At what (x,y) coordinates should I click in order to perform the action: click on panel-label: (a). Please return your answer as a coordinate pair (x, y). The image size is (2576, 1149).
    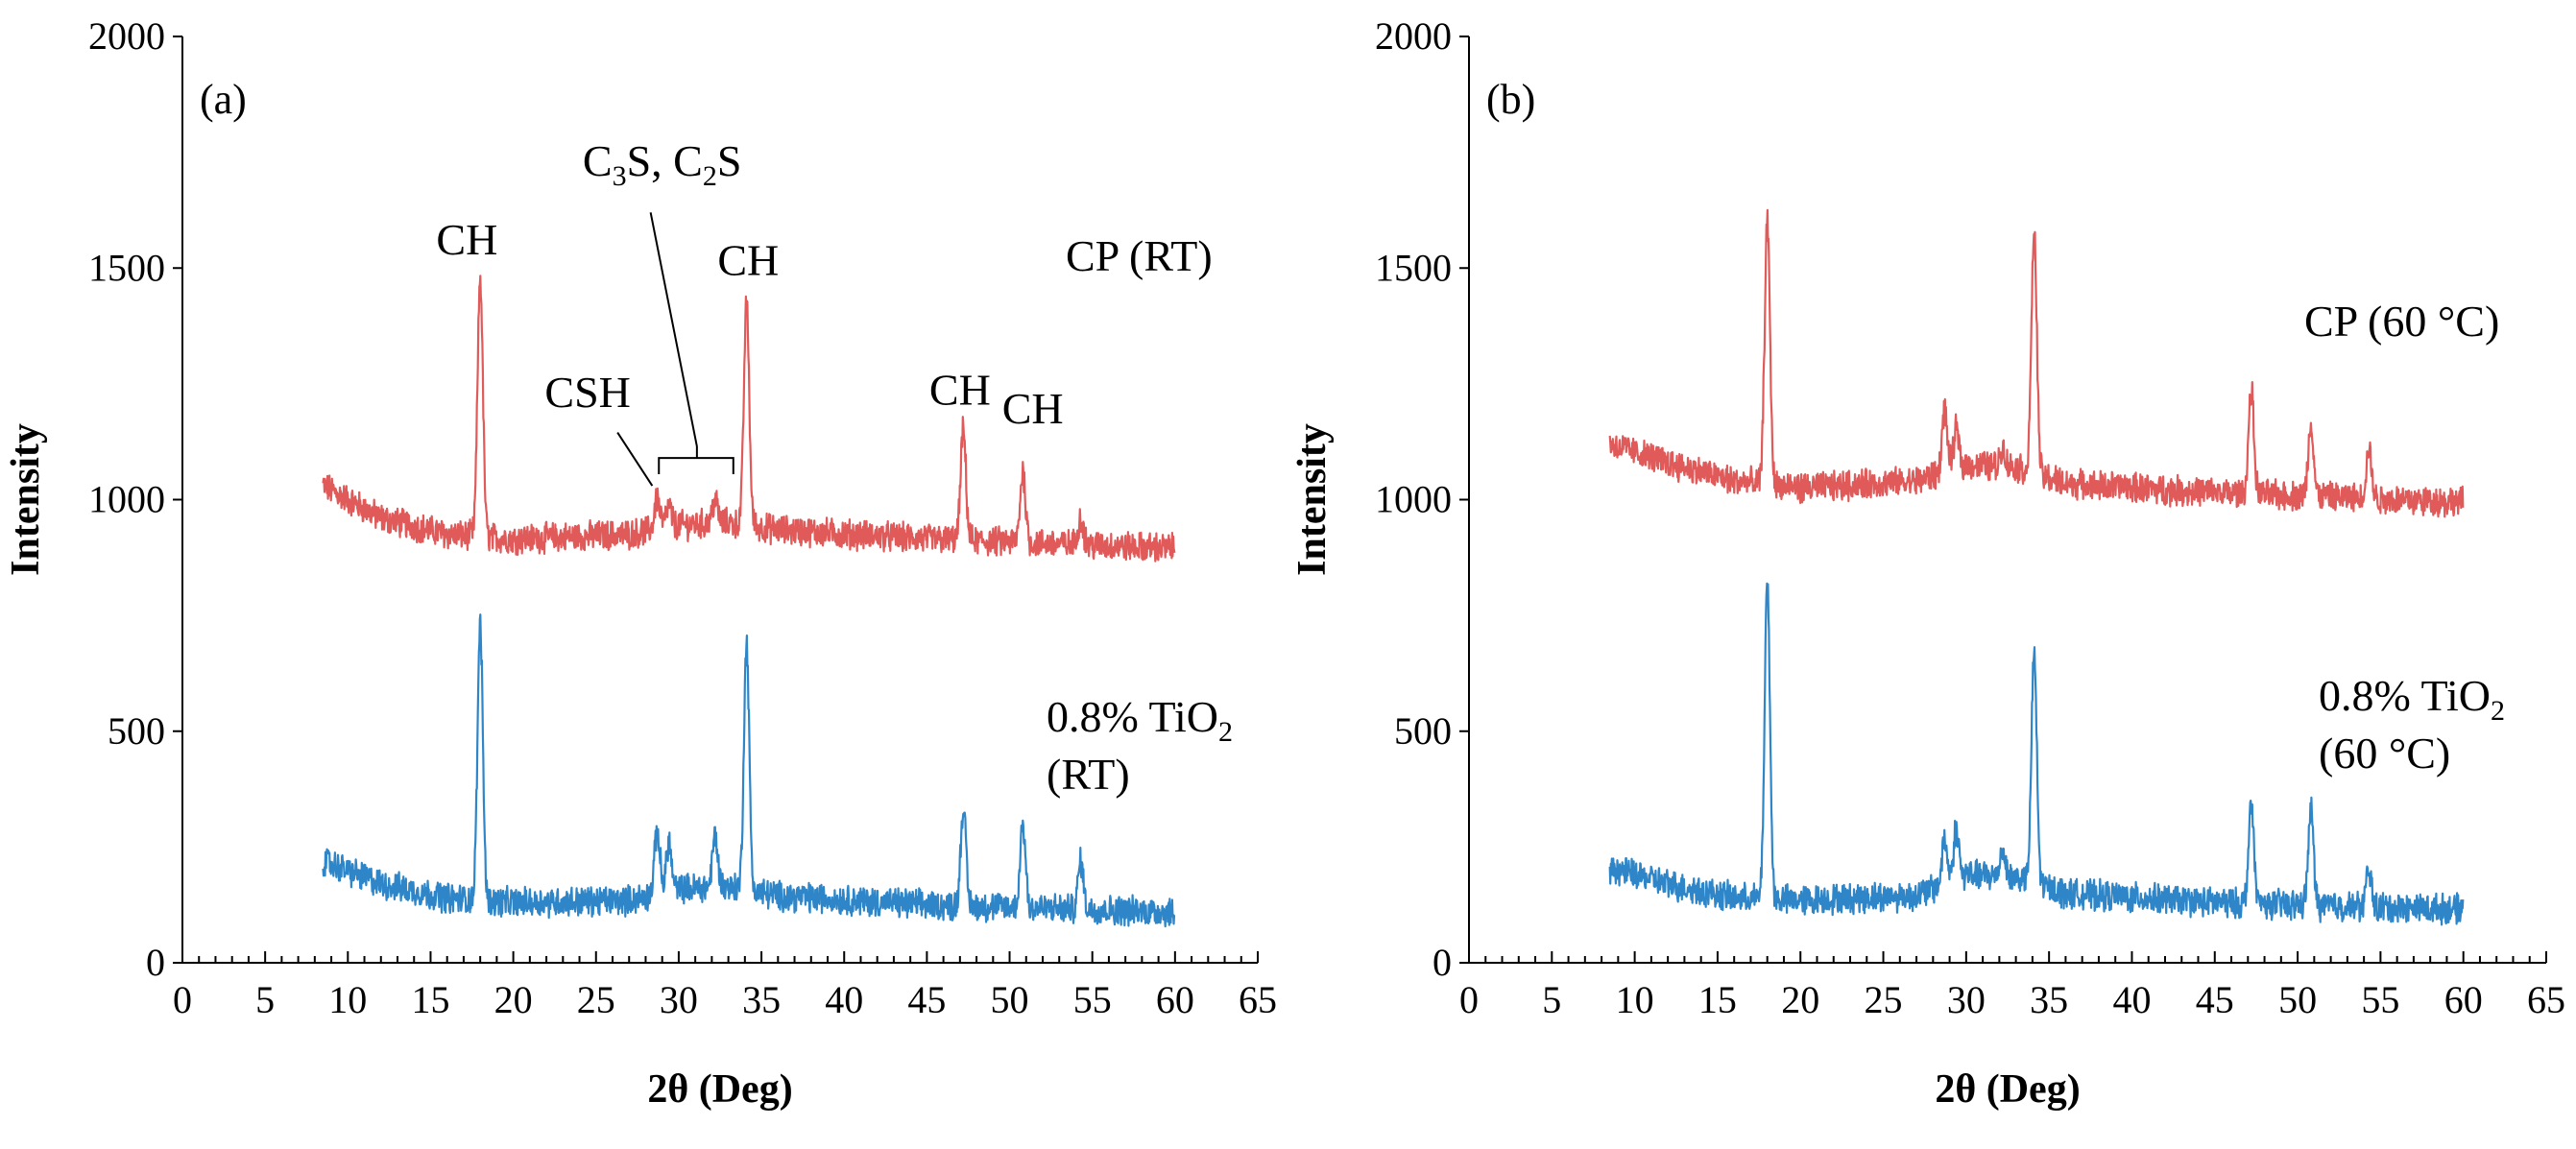
    Looking at the image, I should click on (223, 99).